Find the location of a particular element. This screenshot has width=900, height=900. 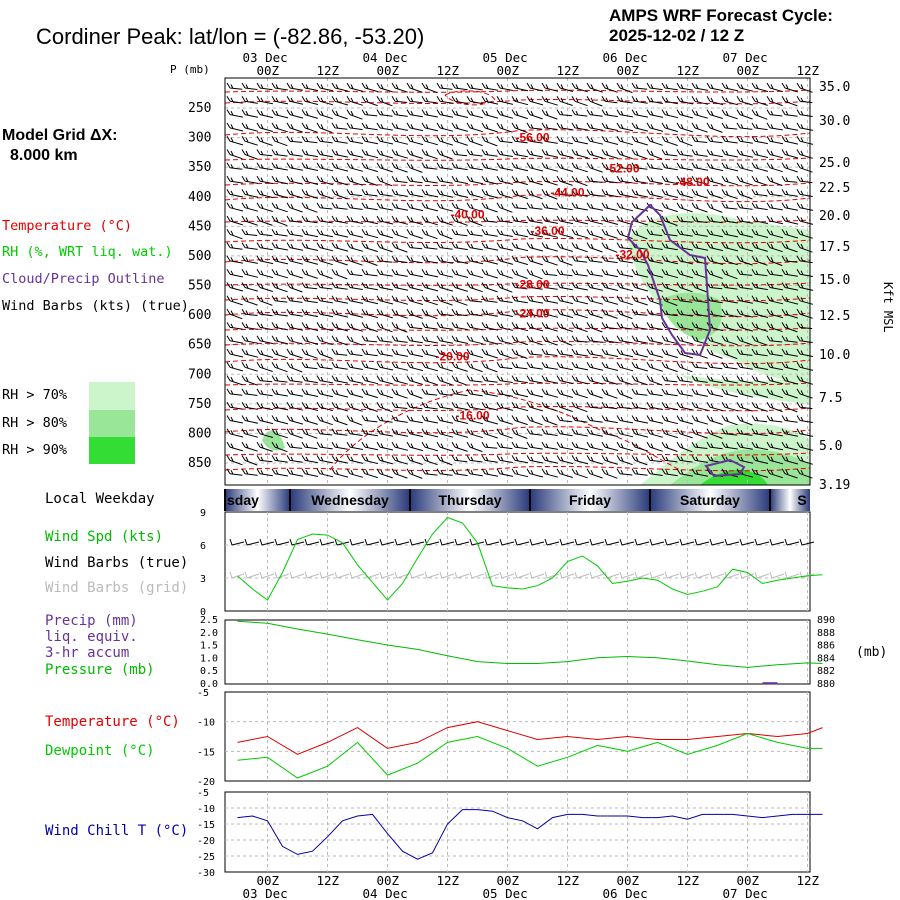

windchill-tick-label: -5 is located at coordinates (203, 793).